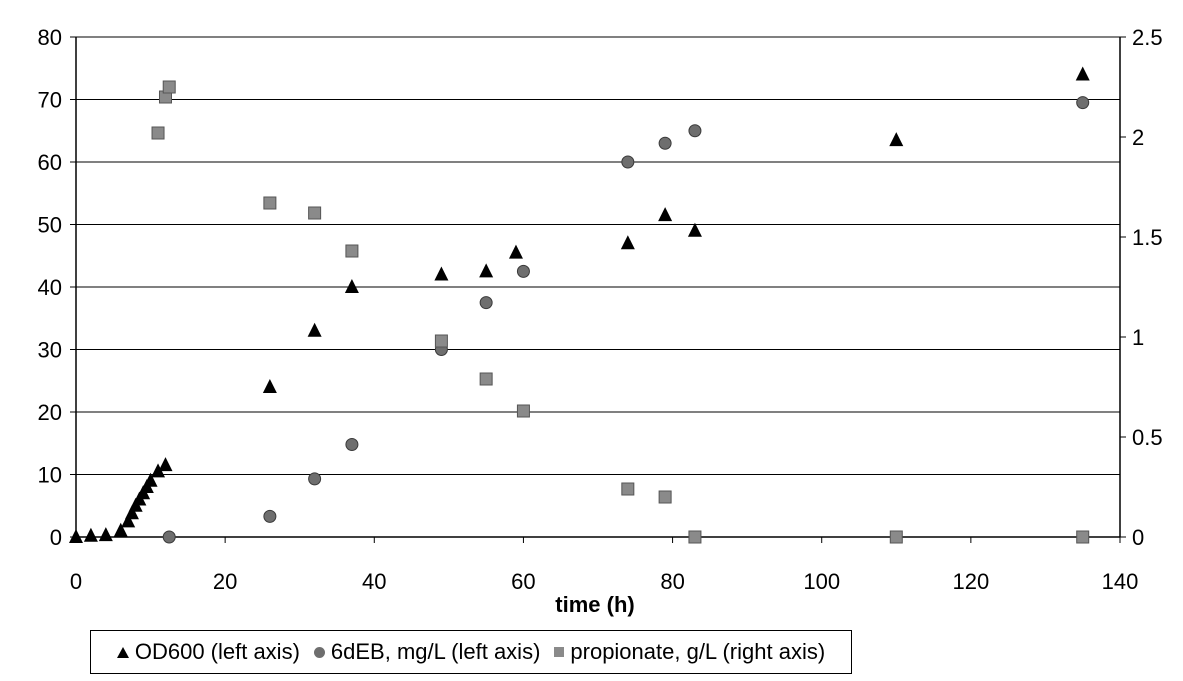  I want to click on x-tick-label: 140, so click(1120, 581).